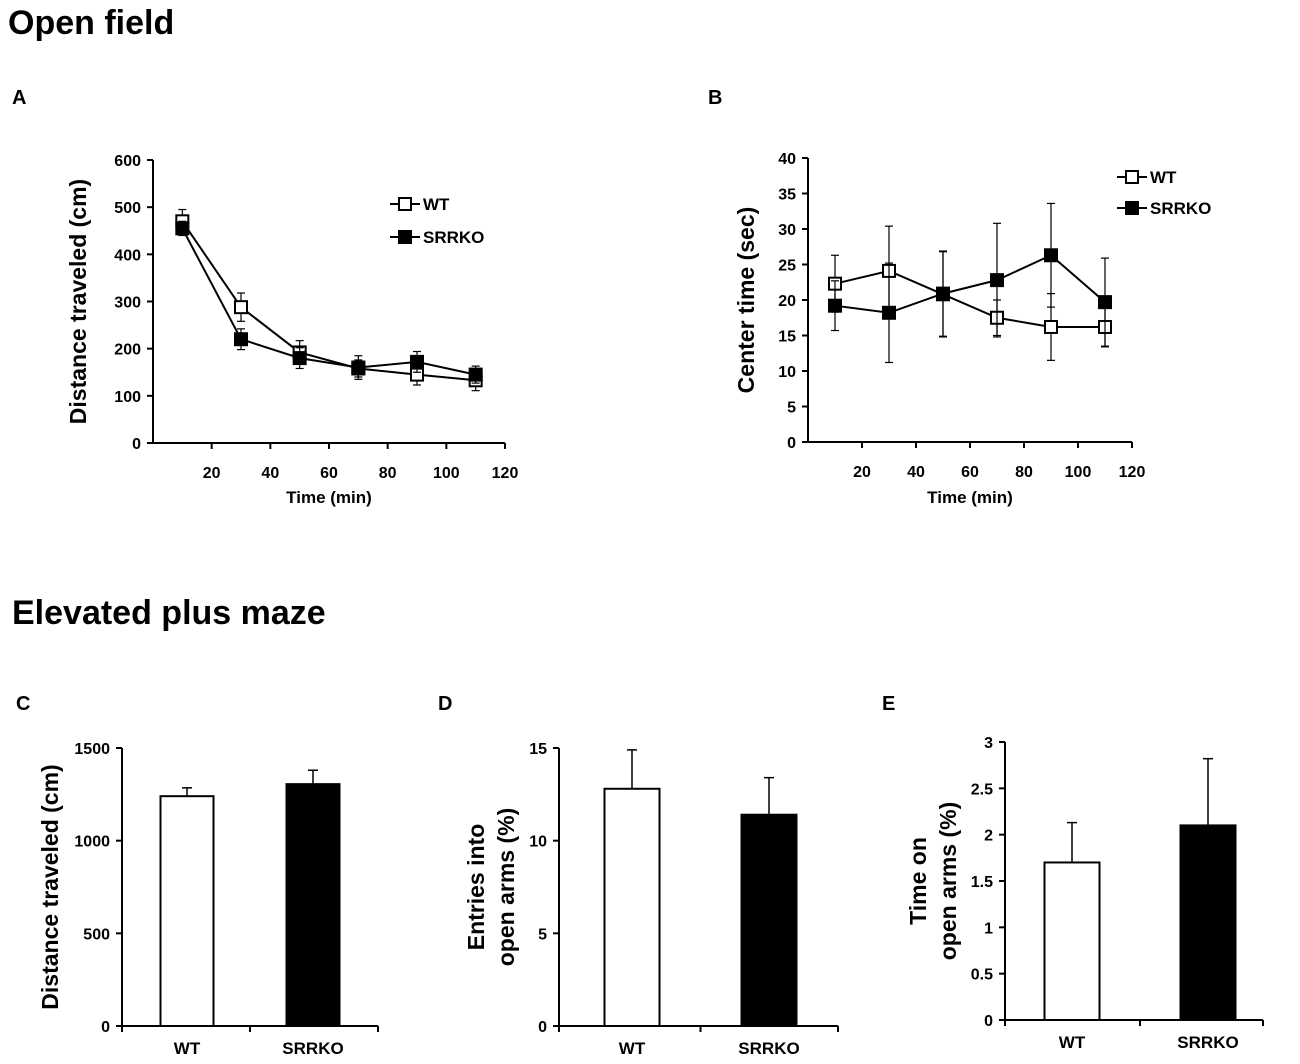 This screenshot has width=1300, height=1064. Describe the element at coordinates (768, 1048) in the screenshot. I see `category-label-srrko-d: SRRKO` at that location.